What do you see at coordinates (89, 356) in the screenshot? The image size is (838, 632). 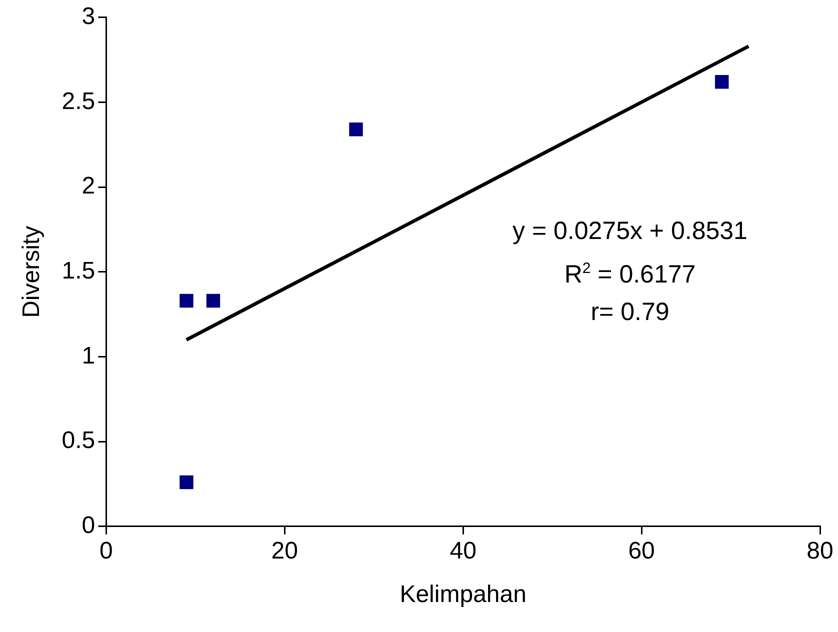 I see `y-tick-label: 1` at bounding box center [89, 356].